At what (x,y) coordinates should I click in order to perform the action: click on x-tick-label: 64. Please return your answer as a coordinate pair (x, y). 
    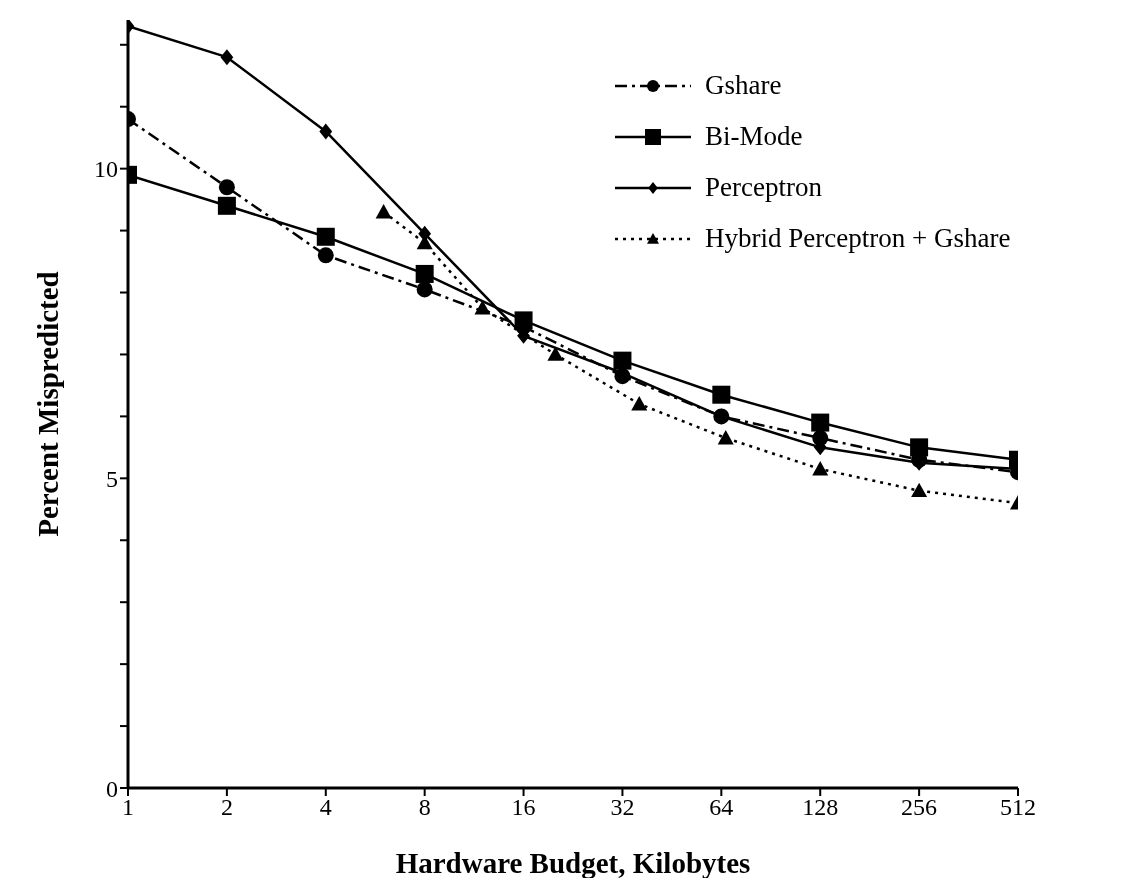
    Looking at the image, I should click on (721, 807).